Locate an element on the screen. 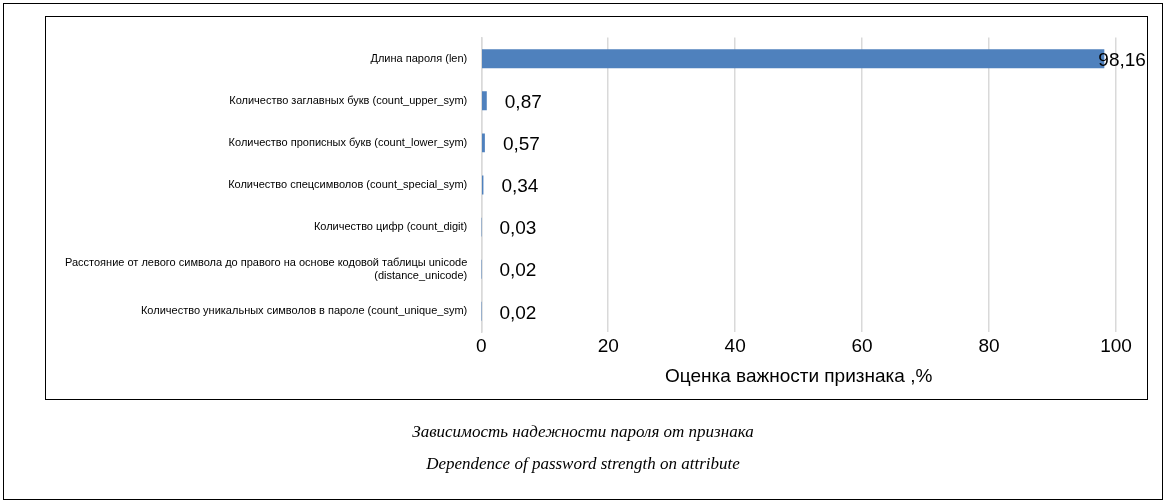 This screenshot has height=502, width=1166. data-label: 0,87 is located at coordinates (523, 102).